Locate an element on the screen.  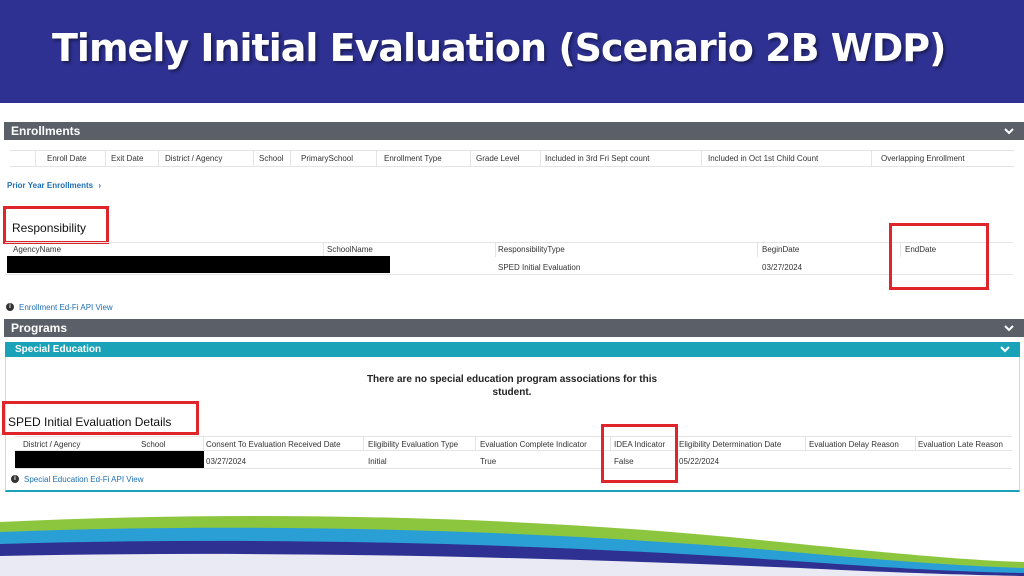
programs-header-bar: Programs is located at coordinates (514, 328).